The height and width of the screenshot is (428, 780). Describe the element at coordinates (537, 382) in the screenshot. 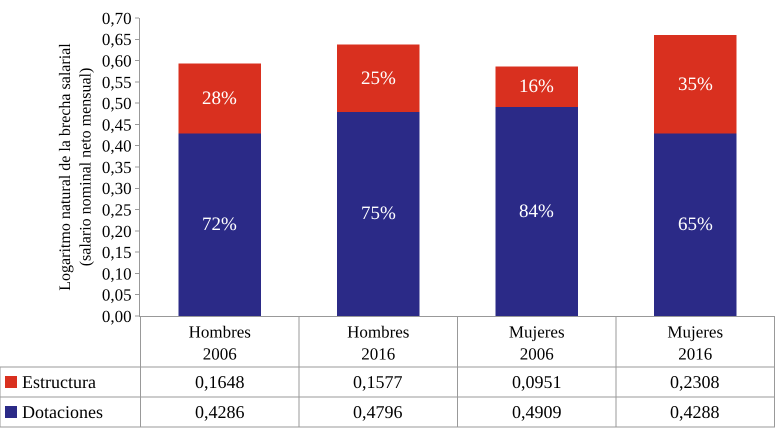

I see `data-label: 0,0951` at that location.